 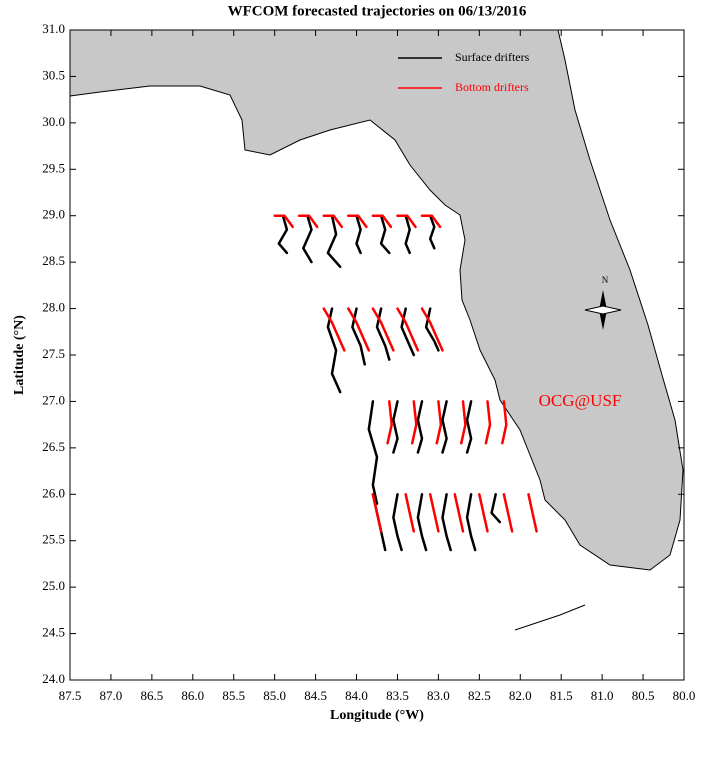 I want to click on x-tick-label: 87.0, so click(x=111, y=695).